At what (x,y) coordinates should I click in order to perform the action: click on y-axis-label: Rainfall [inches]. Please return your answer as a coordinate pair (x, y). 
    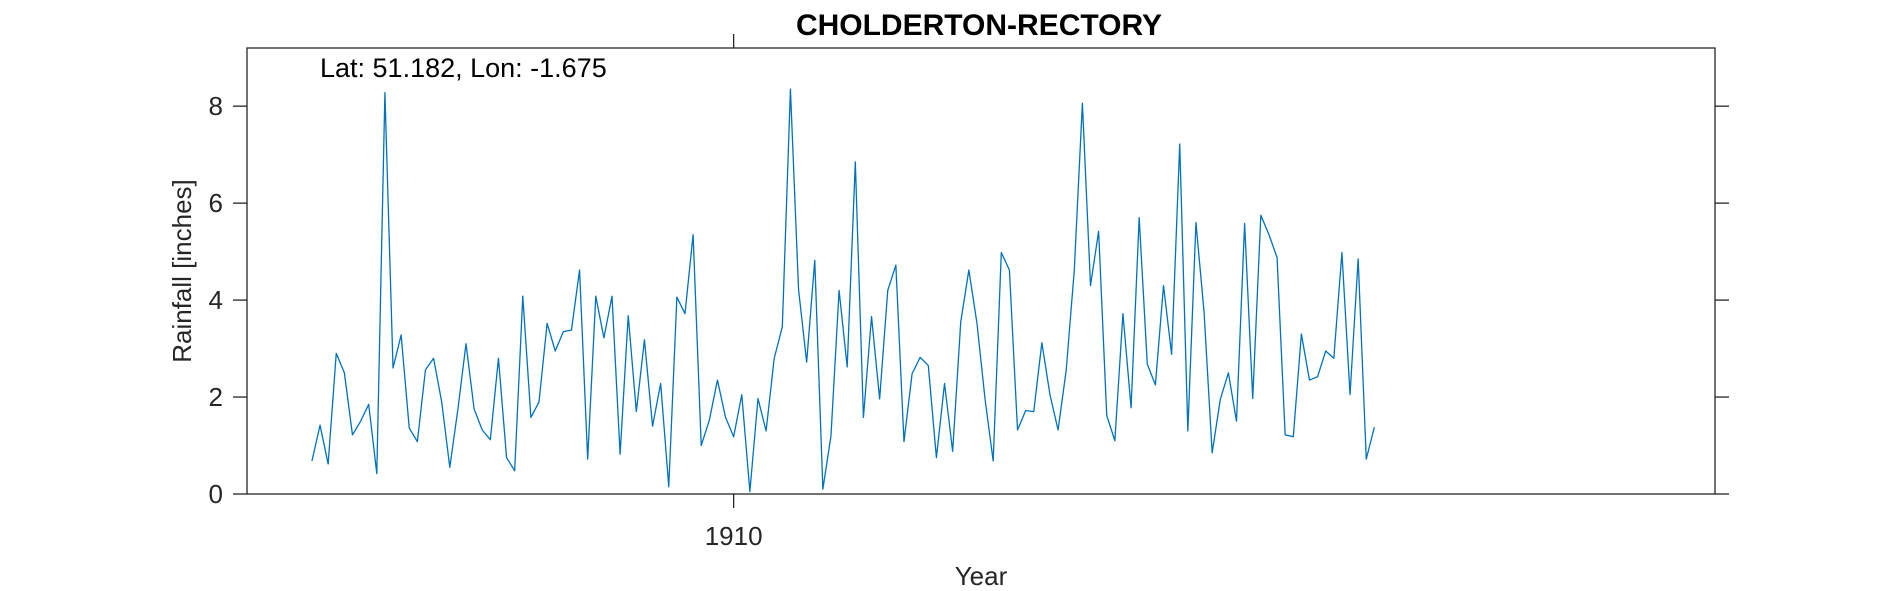
    Looking at the image, I should click on (182, 271).